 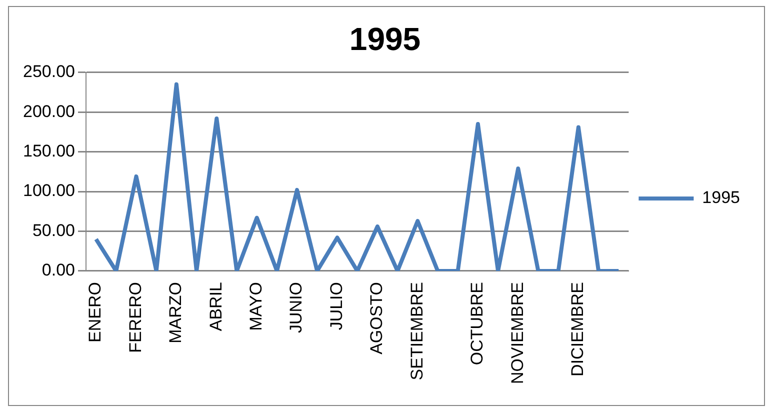 What do you see at coordinates (48, 111) in the screenshot?
I see `y-tick-label: 200.00` at bounding box center [48, 111].